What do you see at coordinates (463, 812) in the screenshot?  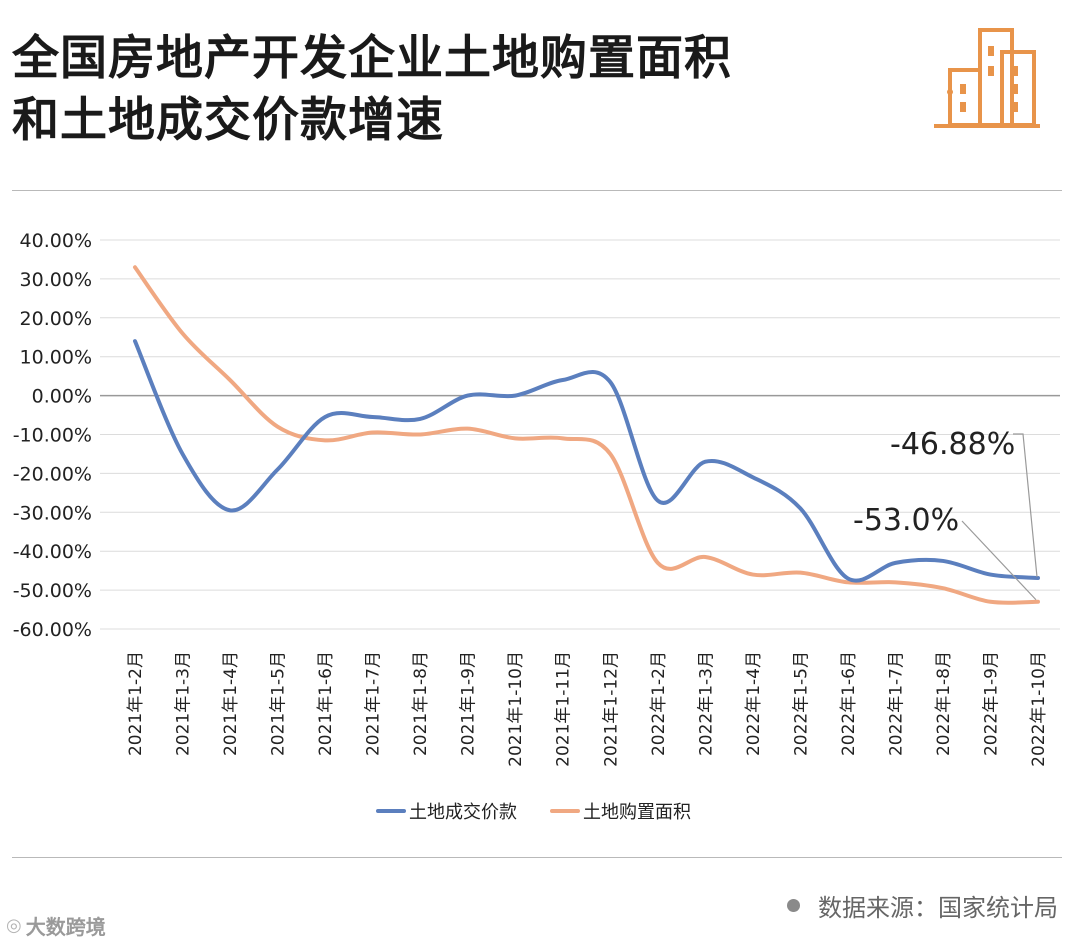 I see `legend-label: 土地成交价款` at bounding box center [463, 812].